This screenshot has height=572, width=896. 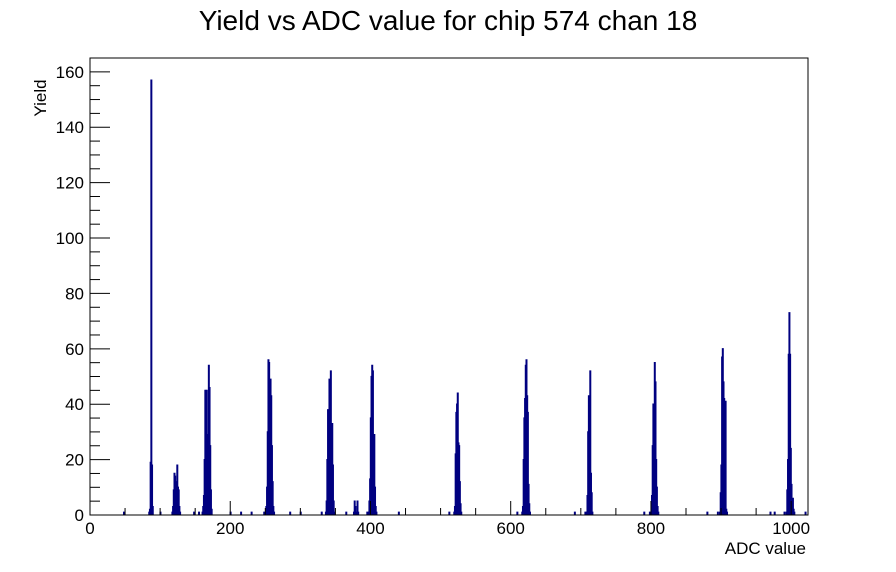 What do you see at coordinates (230, 528) in the screenshot?
I see `x-tick-label: 200` at bounding box center [230, 528].